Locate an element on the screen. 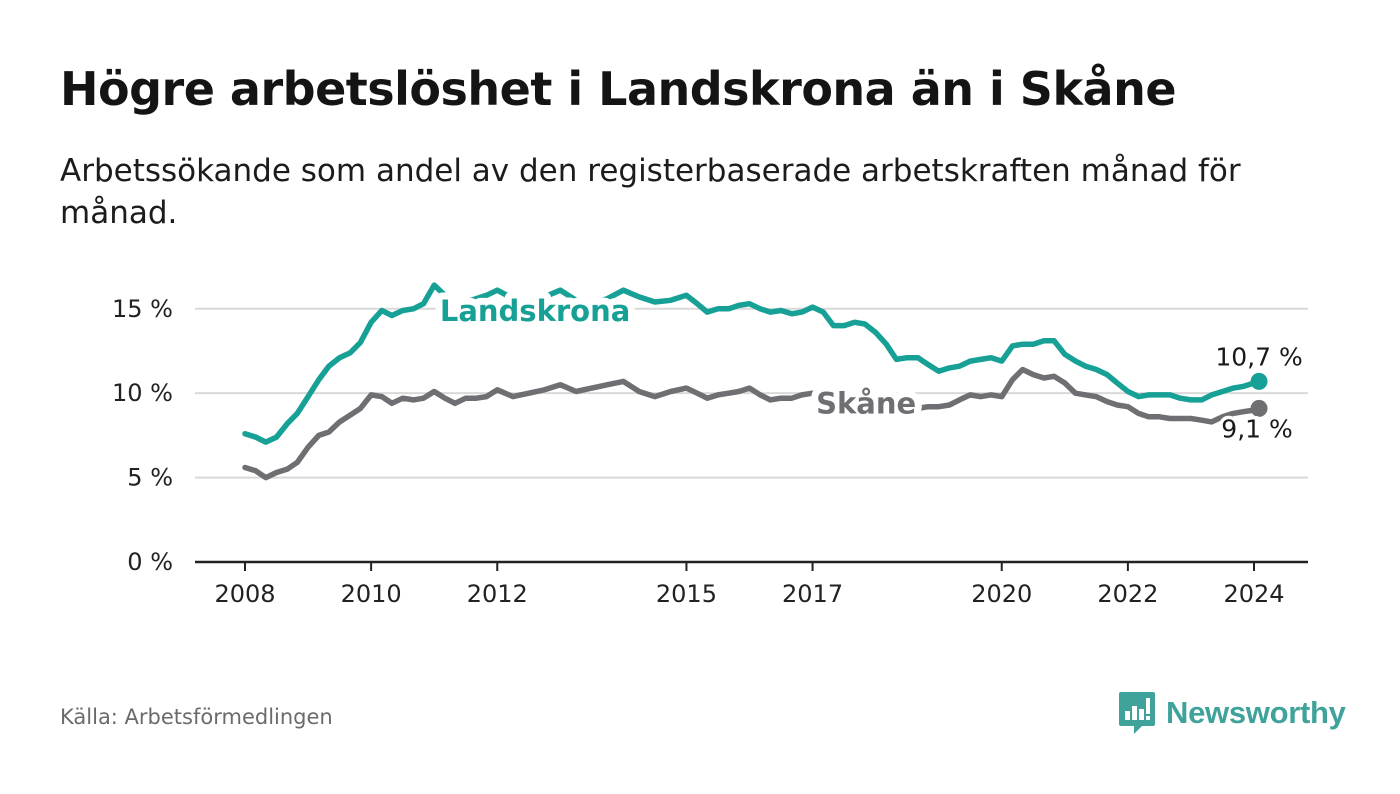 This screenshot has width=1400, height=794. x-axis-ticks: 2008 2010 2012 2015 2017 2020 2022 2024 is located at coordinates (749, 585).